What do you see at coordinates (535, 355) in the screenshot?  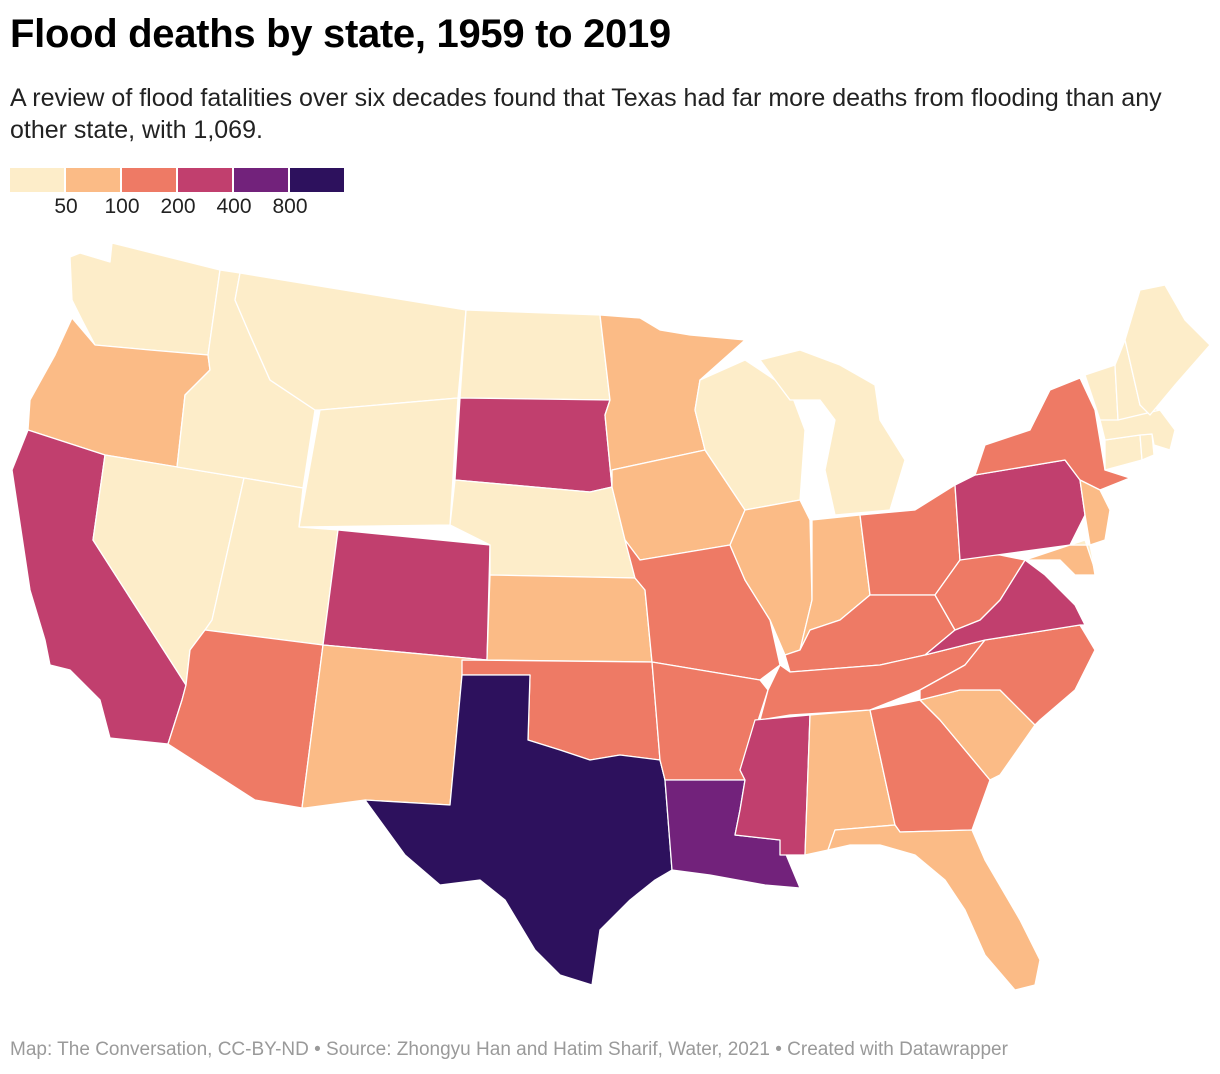 I see `state-north-dakota` at bounding box center [535, 355].